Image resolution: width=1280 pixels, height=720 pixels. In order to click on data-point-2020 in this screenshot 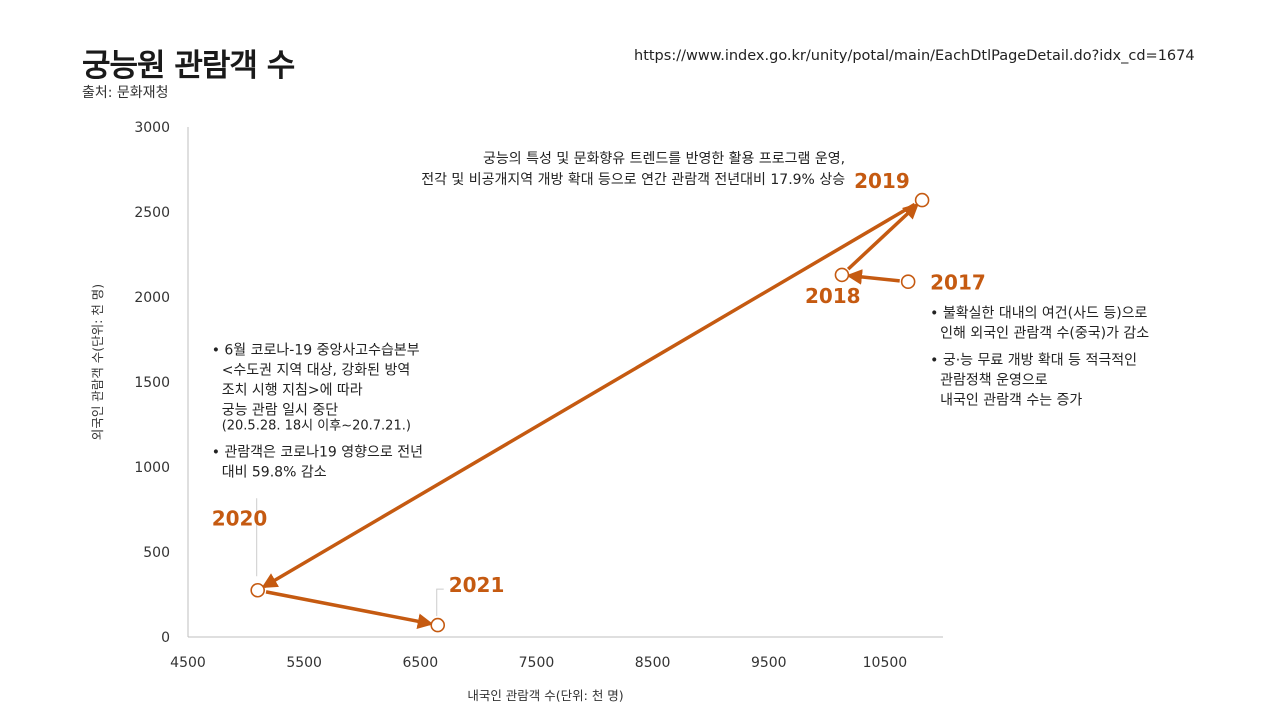, I will do `click(257, 590)`.